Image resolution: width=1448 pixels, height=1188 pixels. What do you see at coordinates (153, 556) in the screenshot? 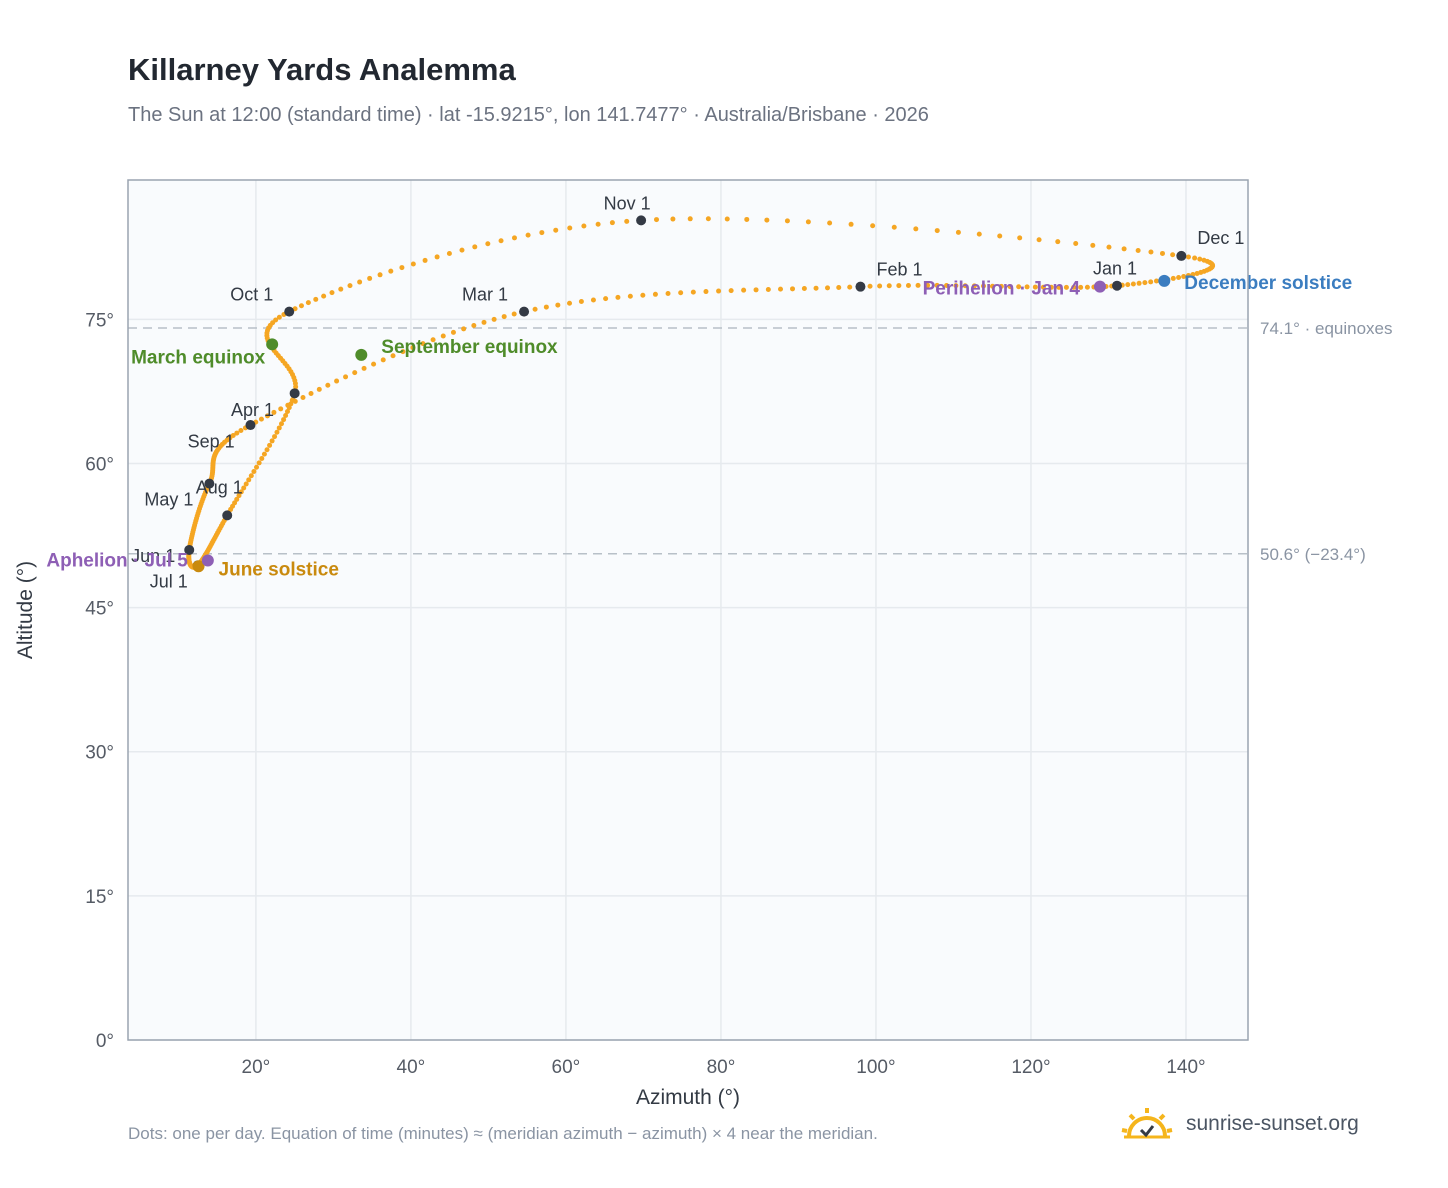
I see `month-marker-label: Jun 1` at bounding box center [153, 556].